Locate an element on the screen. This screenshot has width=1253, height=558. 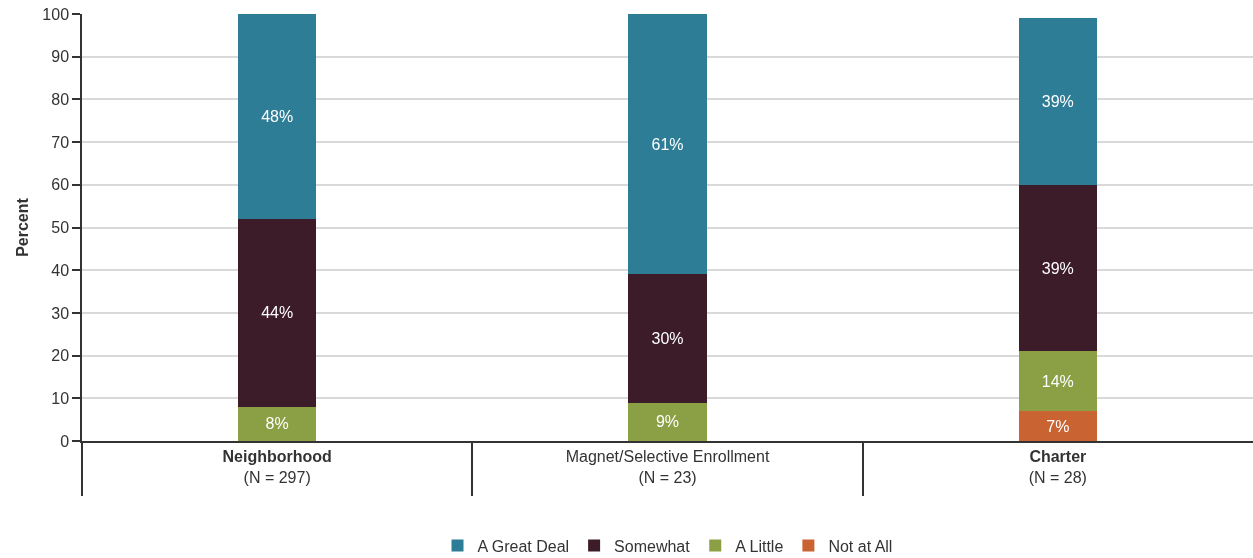
data-label: 7% is located at coordinates (1058, 426).